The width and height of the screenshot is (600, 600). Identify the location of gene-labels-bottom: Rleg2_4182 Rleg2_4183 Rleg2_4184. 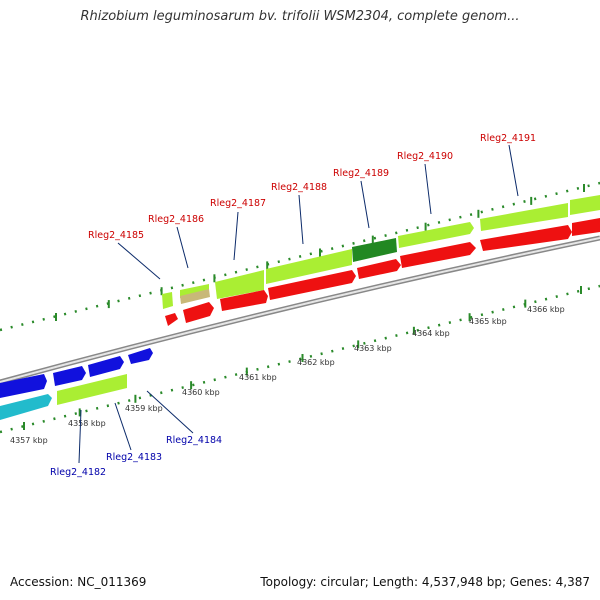
(136, 434).